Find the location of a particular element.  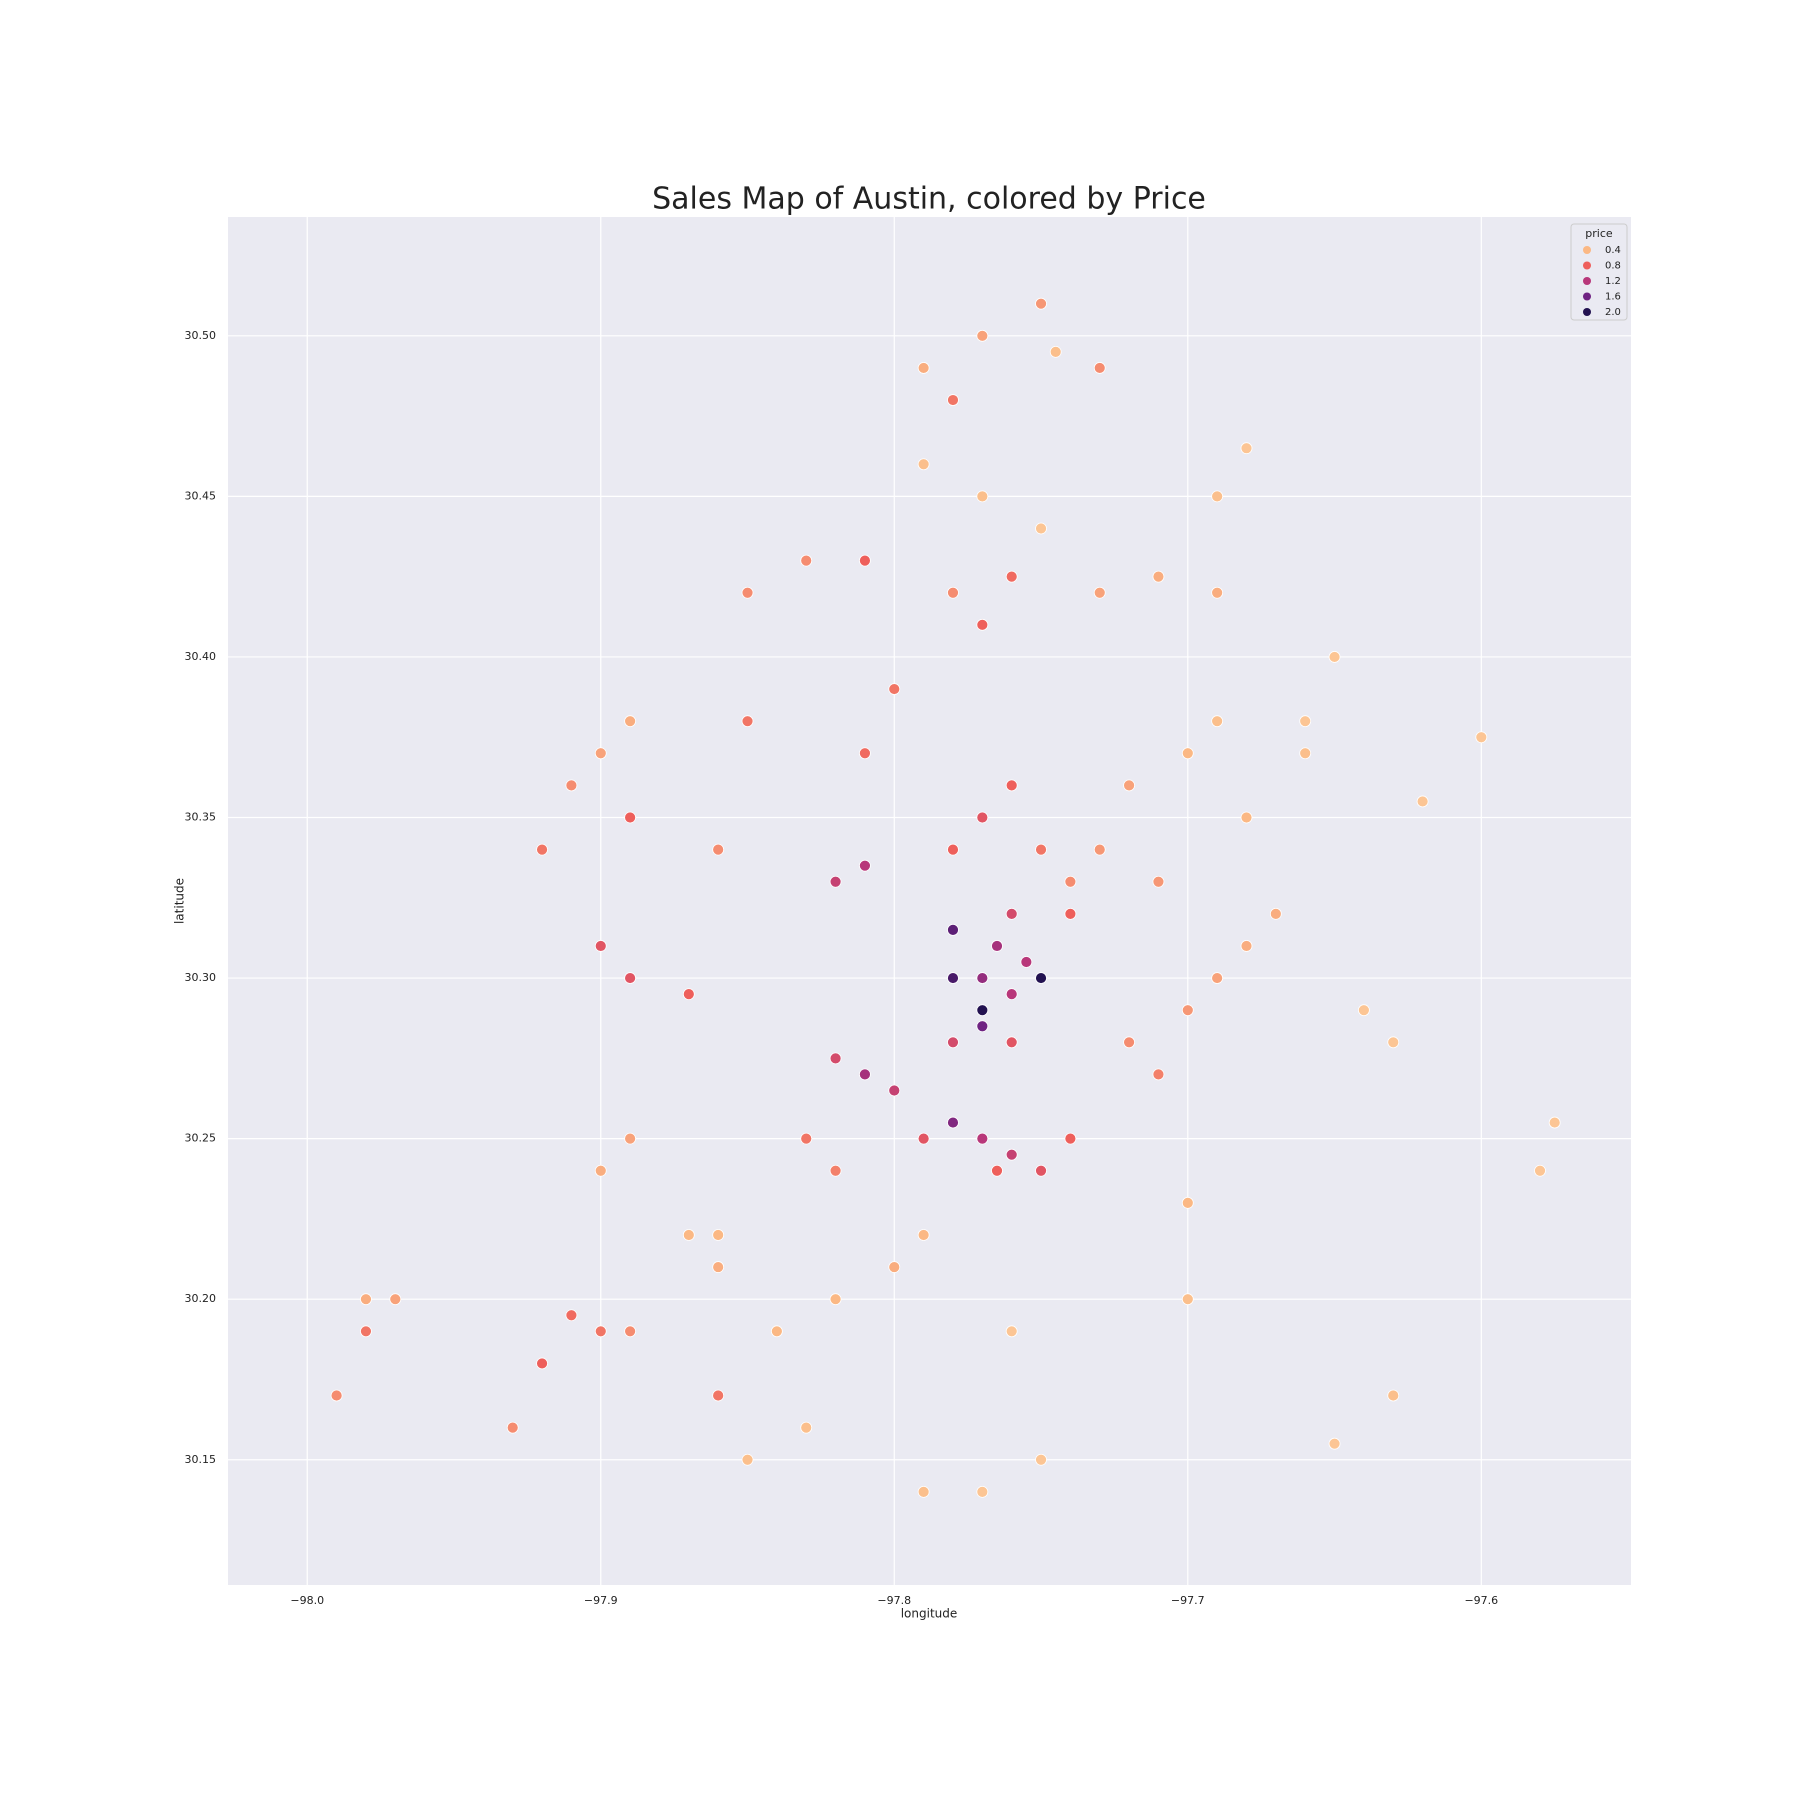

y-tick-label: 30.35 is located at coordinates (201, 817).